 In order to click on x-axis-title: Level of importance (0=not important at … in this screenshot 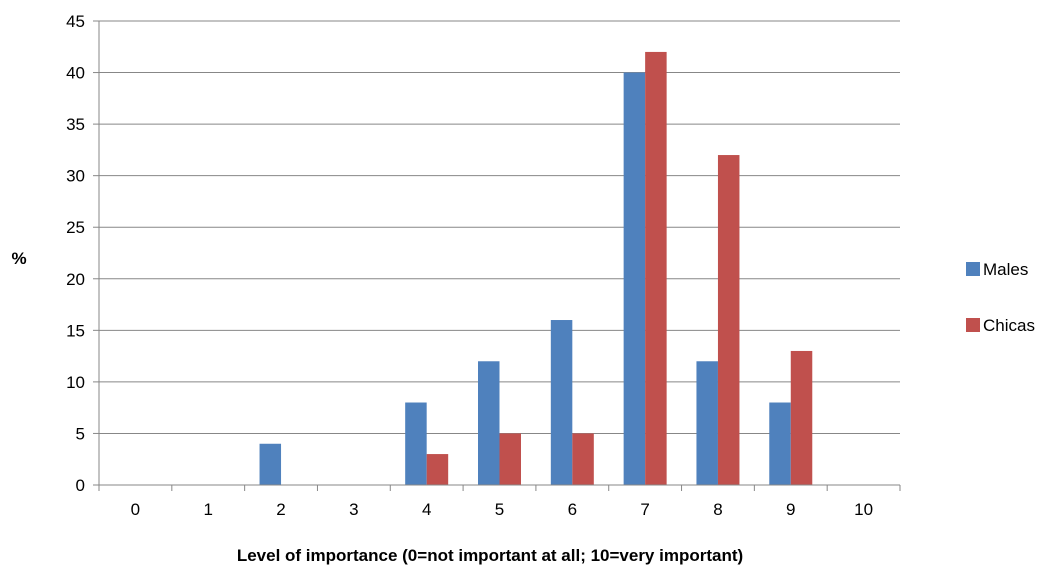, I will do `click(490, 555)`.